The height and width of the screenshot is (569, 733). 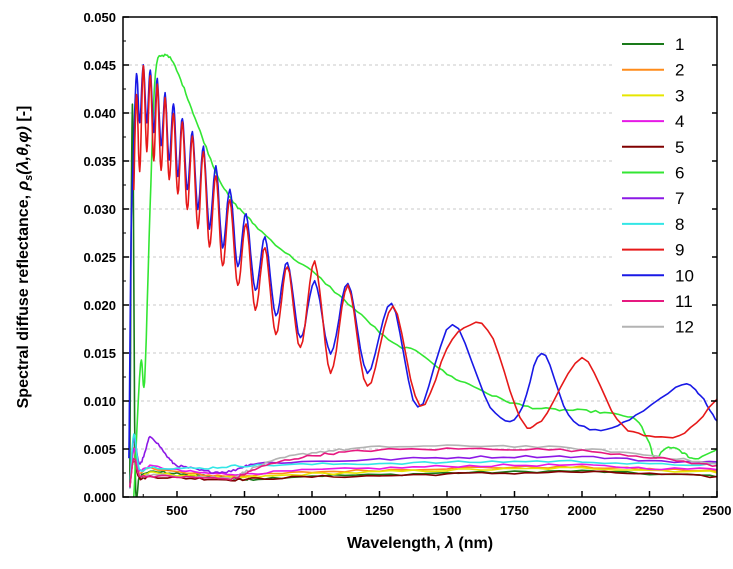 What do you see at coordinates (99, 497) in the screenshot?
I see `y-tick-label: 0.000` at bounding box center [99, 497].